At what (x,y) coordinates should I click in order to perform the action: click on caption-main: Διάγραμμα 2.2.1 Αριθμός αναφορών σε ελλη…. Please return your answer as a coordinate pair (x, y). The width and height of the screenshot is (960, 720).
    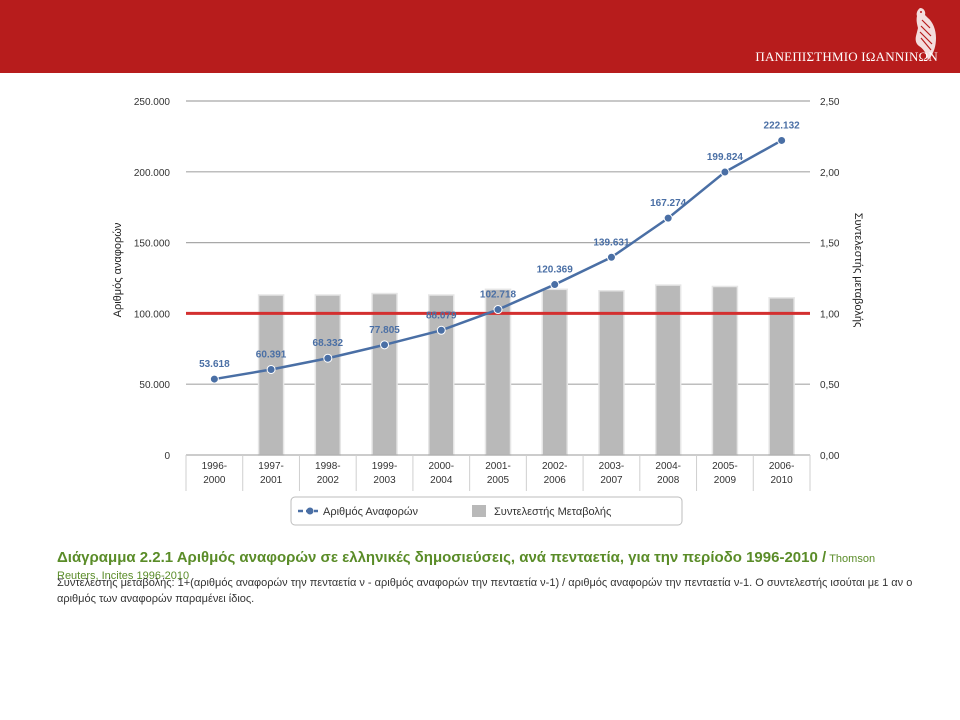
    Looking at the image, I should click on (442, 557).